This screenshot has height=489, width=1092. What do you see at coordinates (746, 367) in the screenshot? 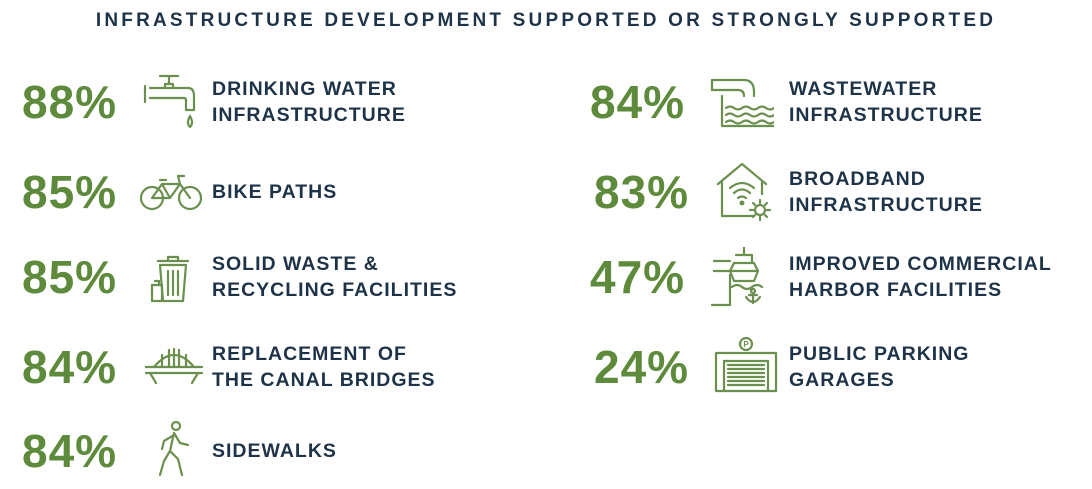
I see `parking-garage-icon: P` at bounding box center [746, 367].